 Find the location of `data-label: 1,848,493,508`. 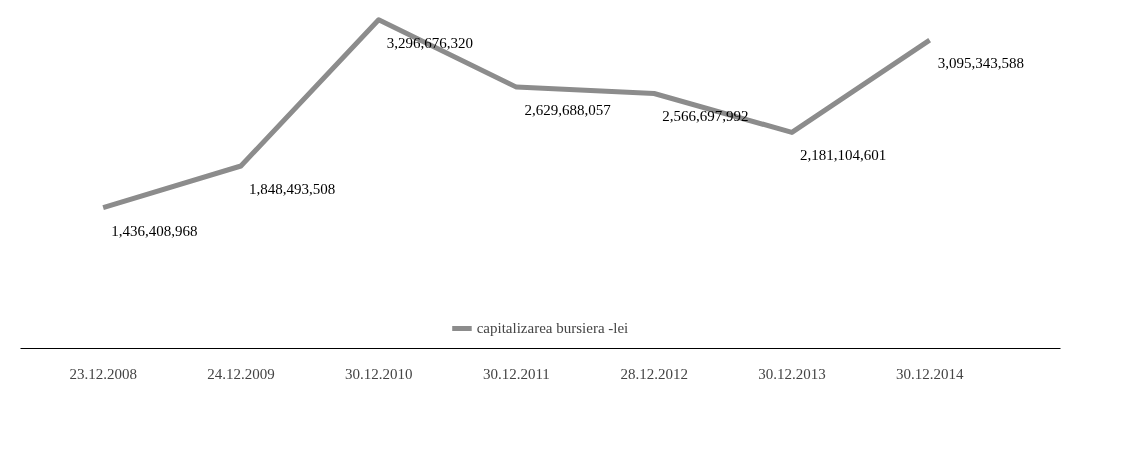

data-label: 1,848,493,508 is located at coordinates (292, 189).